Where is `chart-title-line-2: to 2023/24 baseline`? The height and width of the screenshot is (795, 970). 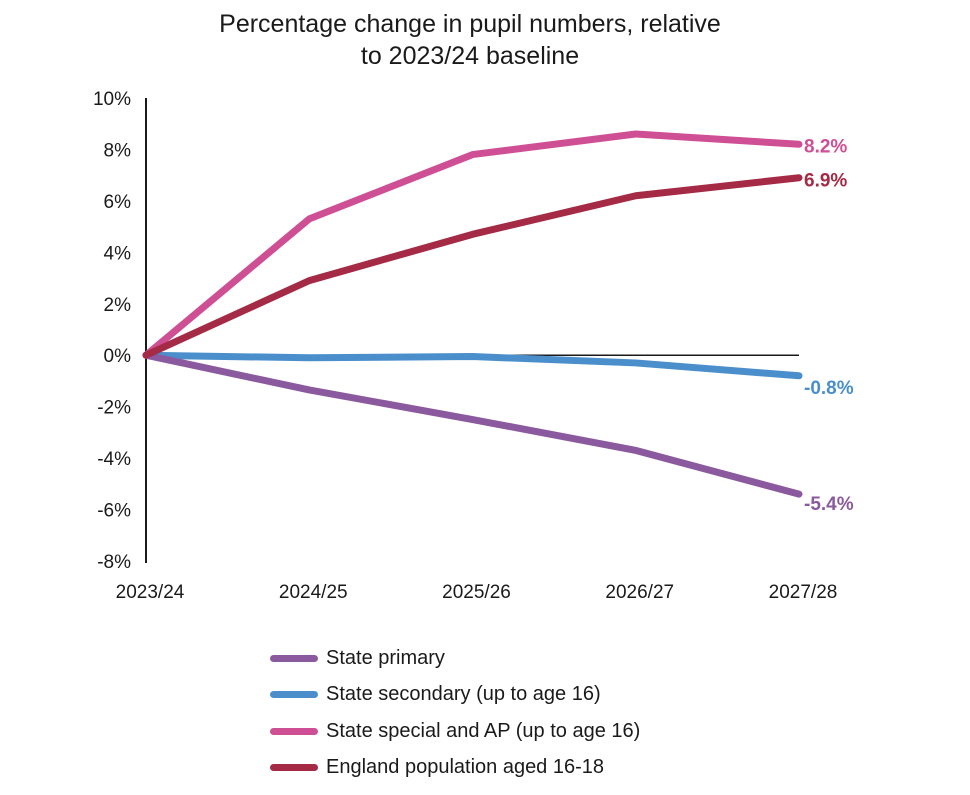
chart-title-line-2: to 2023/24 baseline is located at coordinates (470, 56).